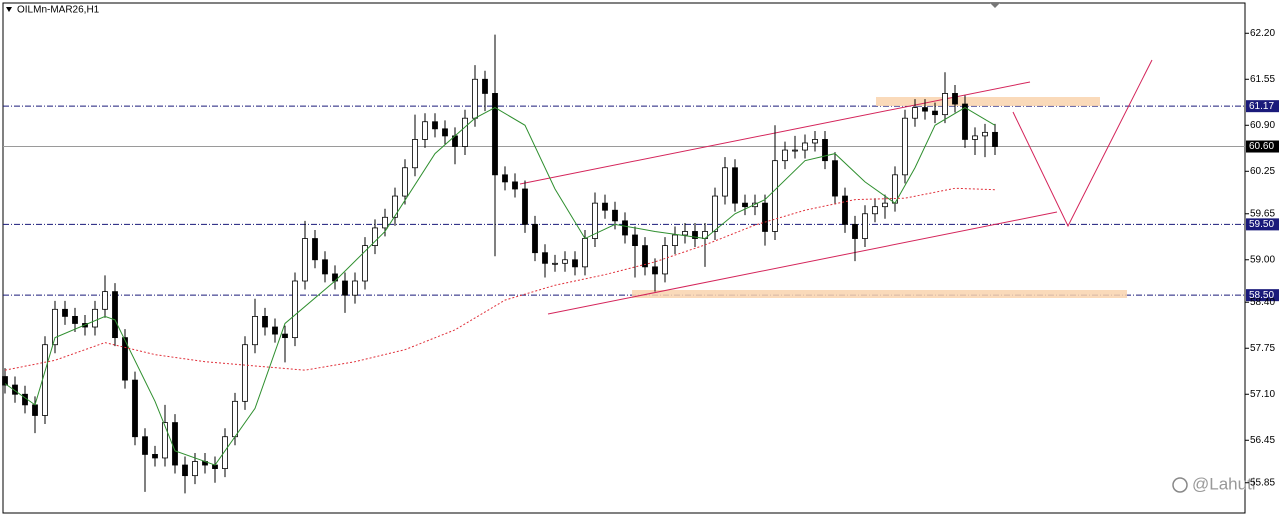 The image size is (1280, 516). Describe the element at coordinates (1262, 33) in the screenshot. I see `y-tick-label: 62.20` at that location.